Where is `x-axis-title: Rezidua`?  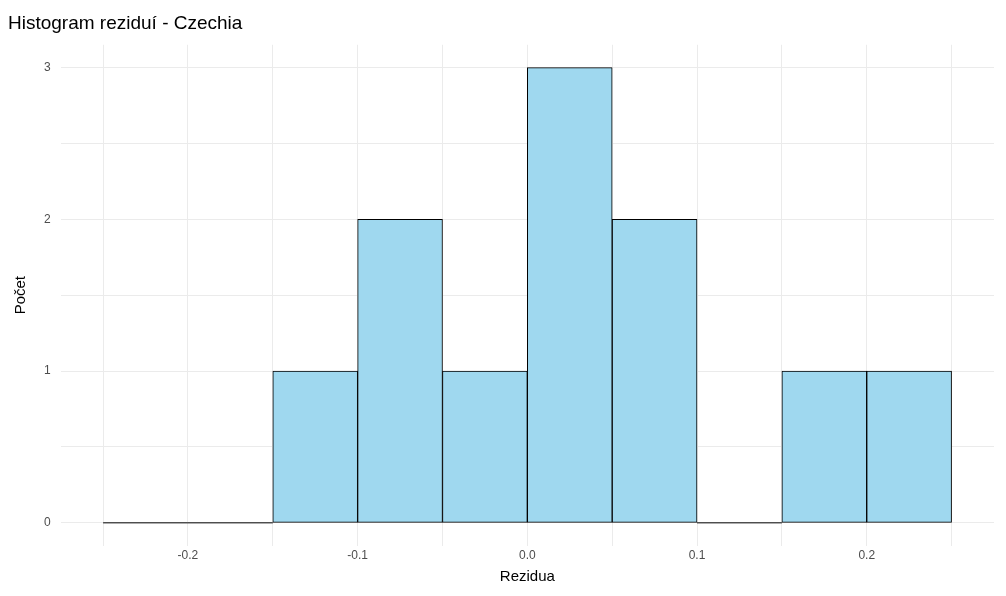 x-axis-title: Rezidua is located at coordinates (527, 576).